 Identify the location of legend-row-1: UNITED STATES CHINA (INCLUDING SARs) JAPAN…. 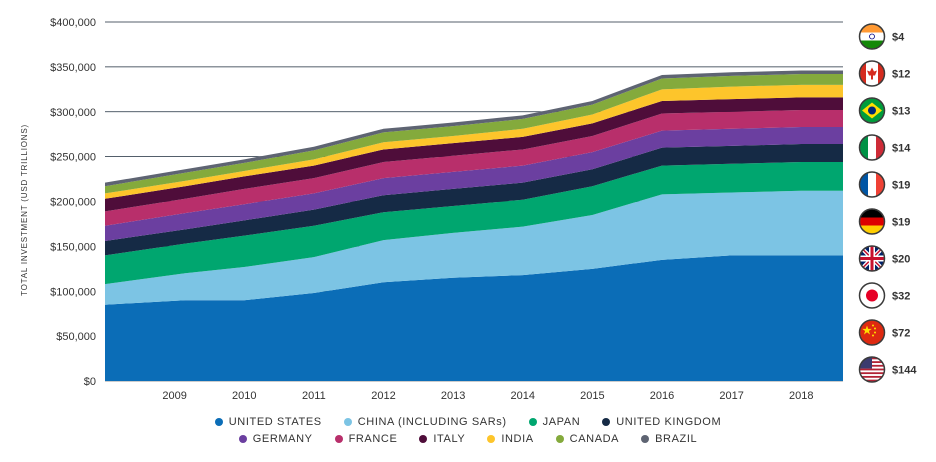
(468, 422).